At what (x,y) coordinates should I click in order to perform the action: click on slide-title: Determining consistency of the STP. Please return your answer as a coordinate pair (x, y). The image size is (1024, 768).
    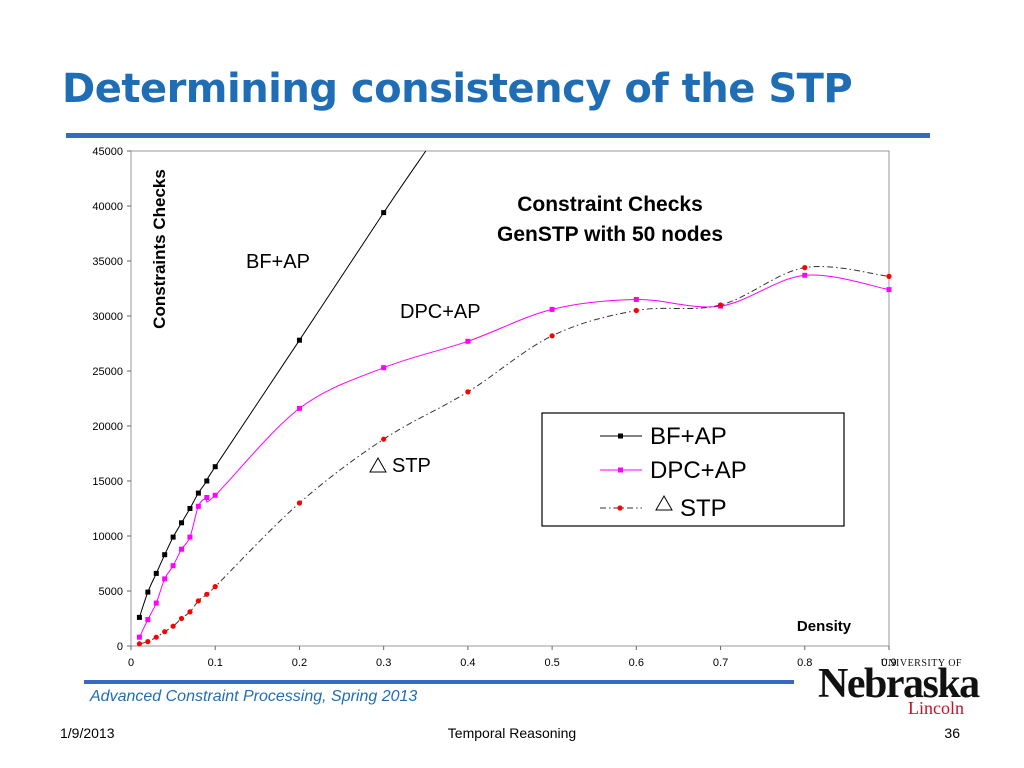
    Looking at the image, I should click on (457, 89).